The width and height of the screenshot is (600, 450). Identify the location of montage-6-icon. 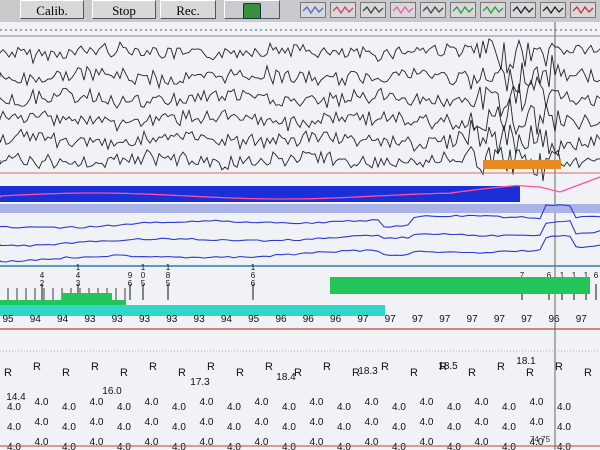
(463, 10).